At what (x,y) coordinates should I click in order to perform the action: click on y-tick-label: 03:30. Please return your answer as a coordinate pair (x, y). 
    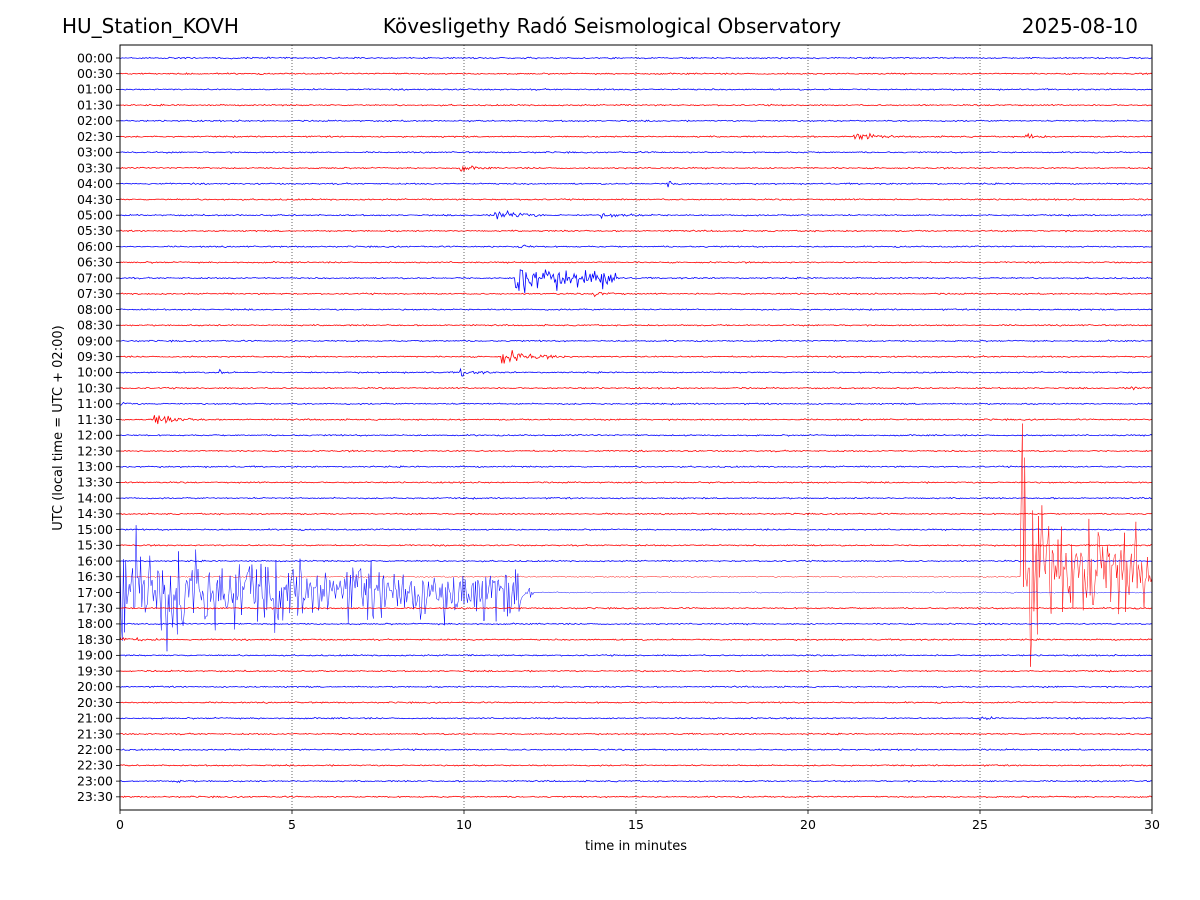
    Looking at the image, I should click on (95, 167).